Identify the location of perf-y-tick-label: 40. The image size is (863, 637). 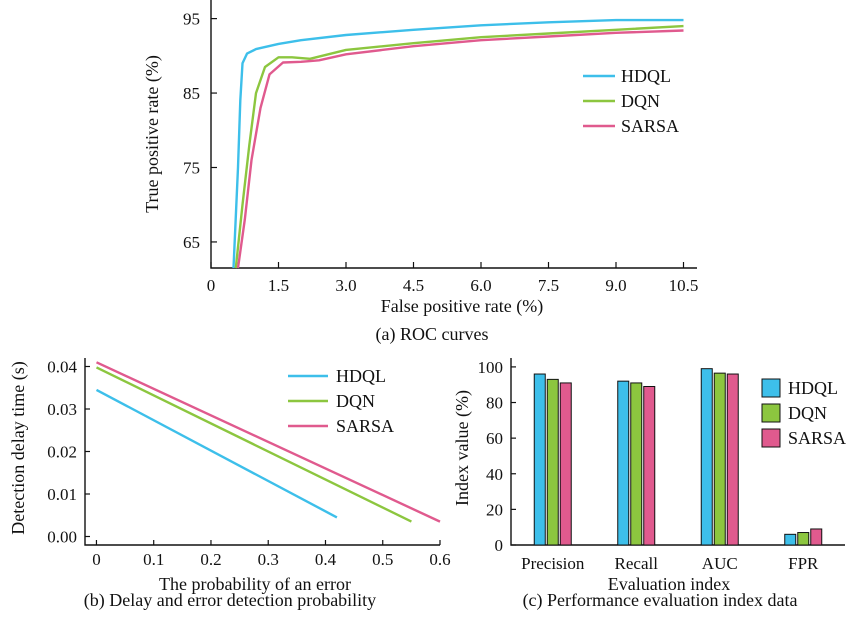
(494, 474).